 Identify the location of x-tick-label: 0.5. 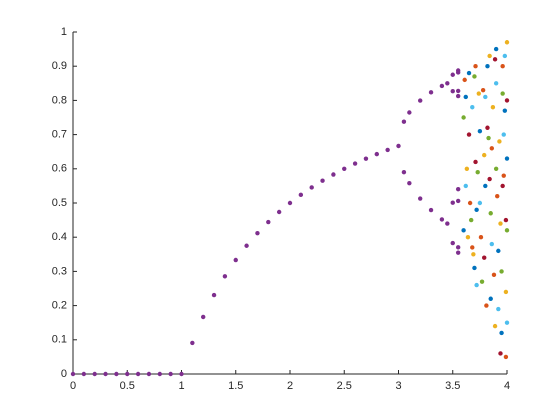
(127, 386).